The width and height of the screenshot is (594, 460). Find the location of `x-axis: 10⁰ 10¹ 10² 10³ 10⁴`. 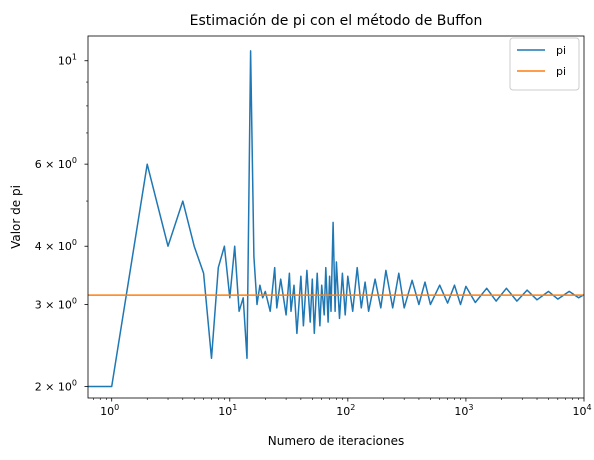

x-axis: 10⁰ 10¹ 10² 10³ 10⁴ is located at coordinates (342, 408).